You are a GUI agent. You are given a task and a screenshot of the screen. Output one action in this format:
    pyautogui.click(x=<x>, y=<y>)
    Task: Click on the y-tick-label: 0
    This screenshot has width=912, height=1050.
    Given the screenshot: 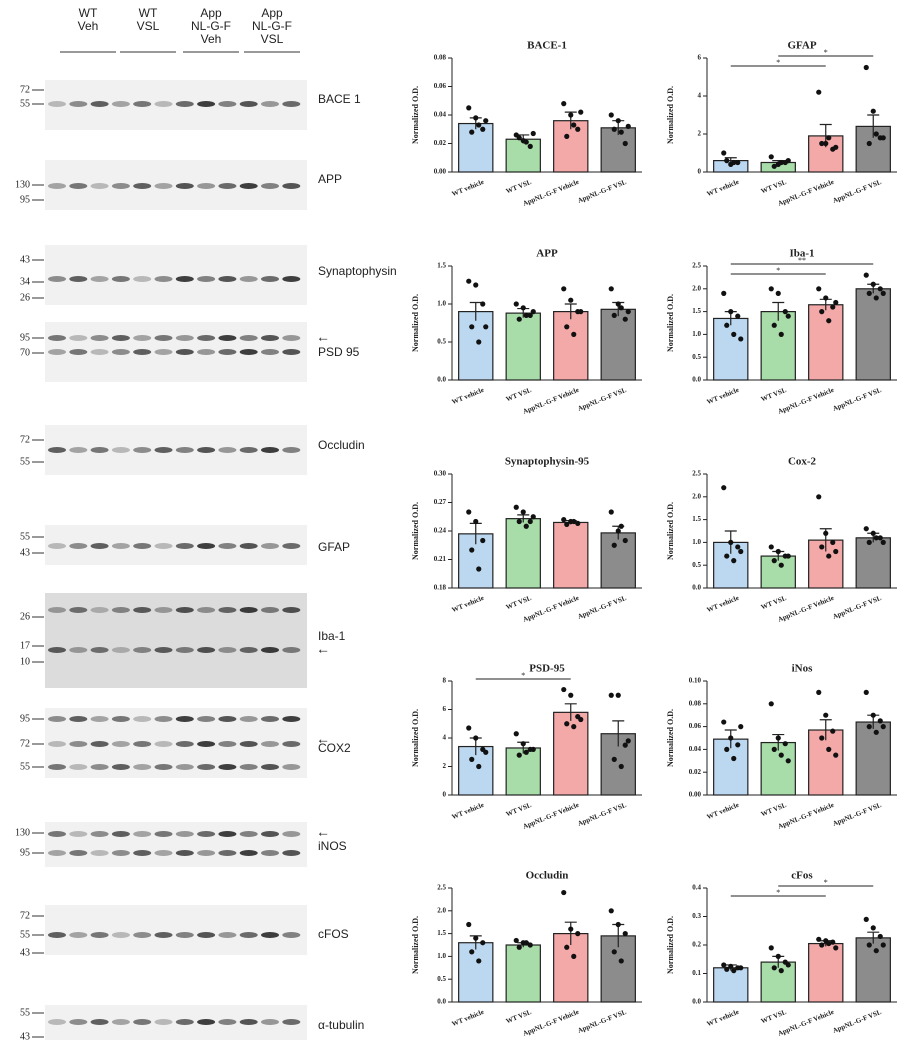 What is the action you would take?
    pyautogui.click(x=445, y=795)
    